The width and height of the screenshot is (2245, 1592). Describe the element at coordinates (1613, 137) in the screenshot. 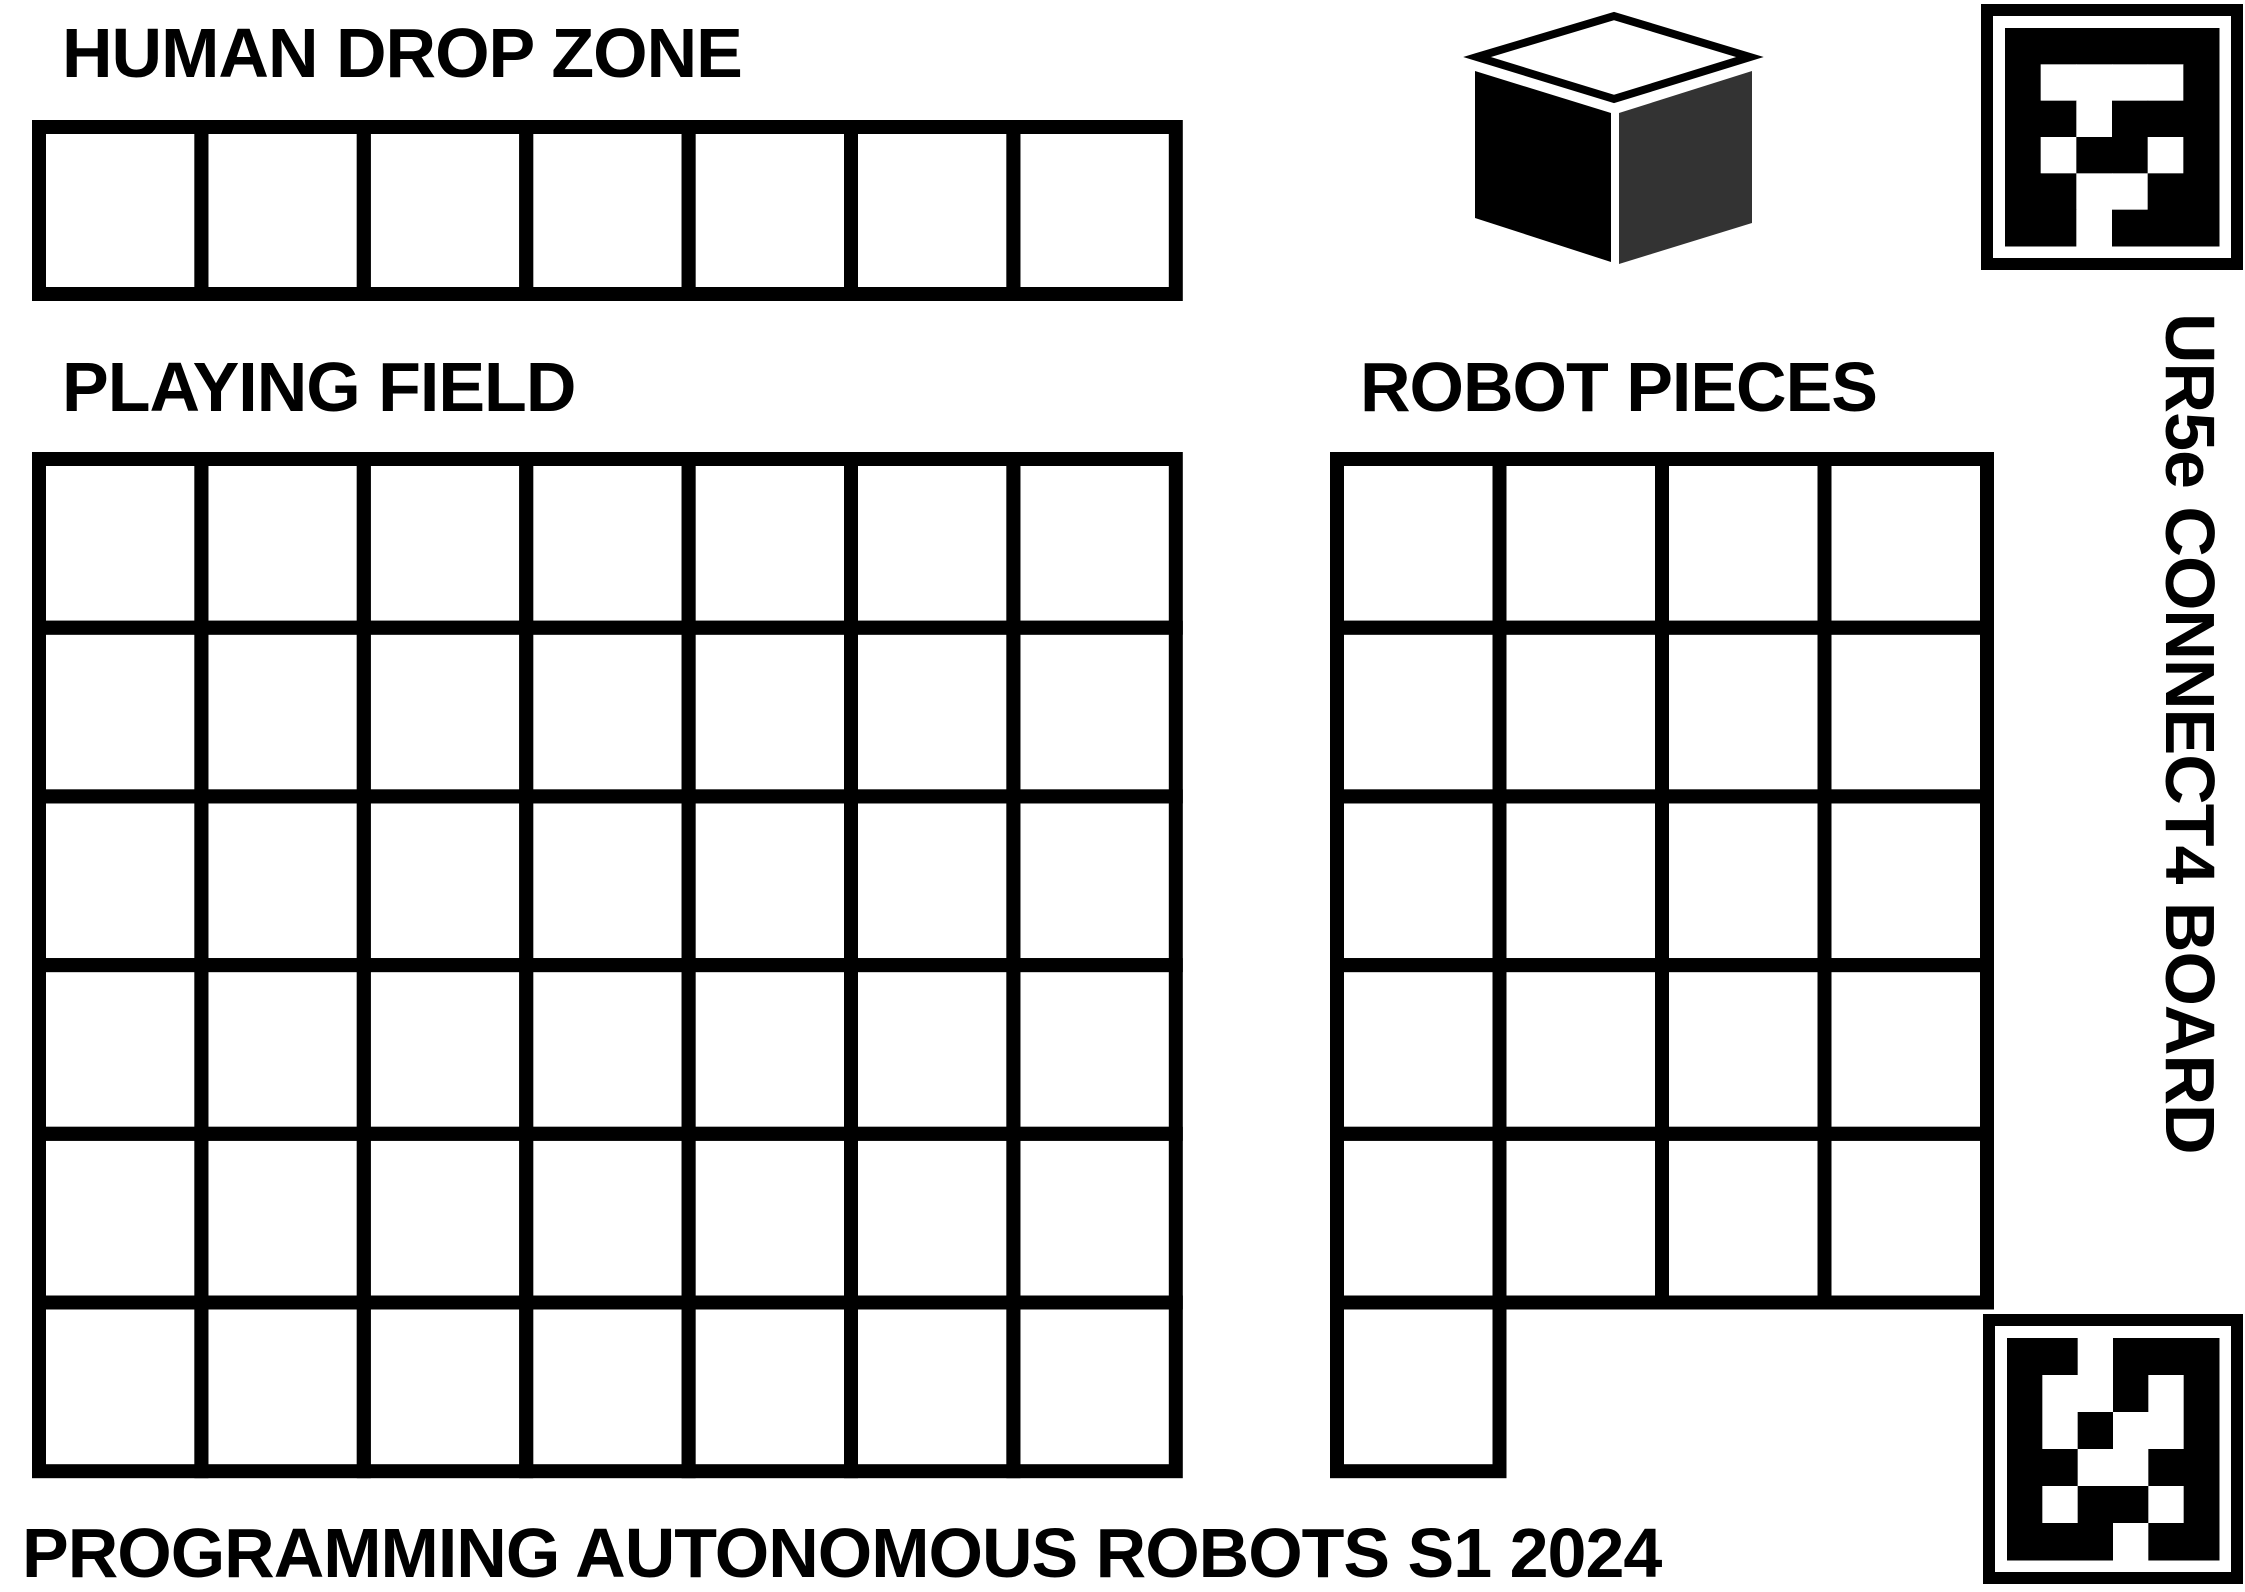

I see `cube-icon` at that location.